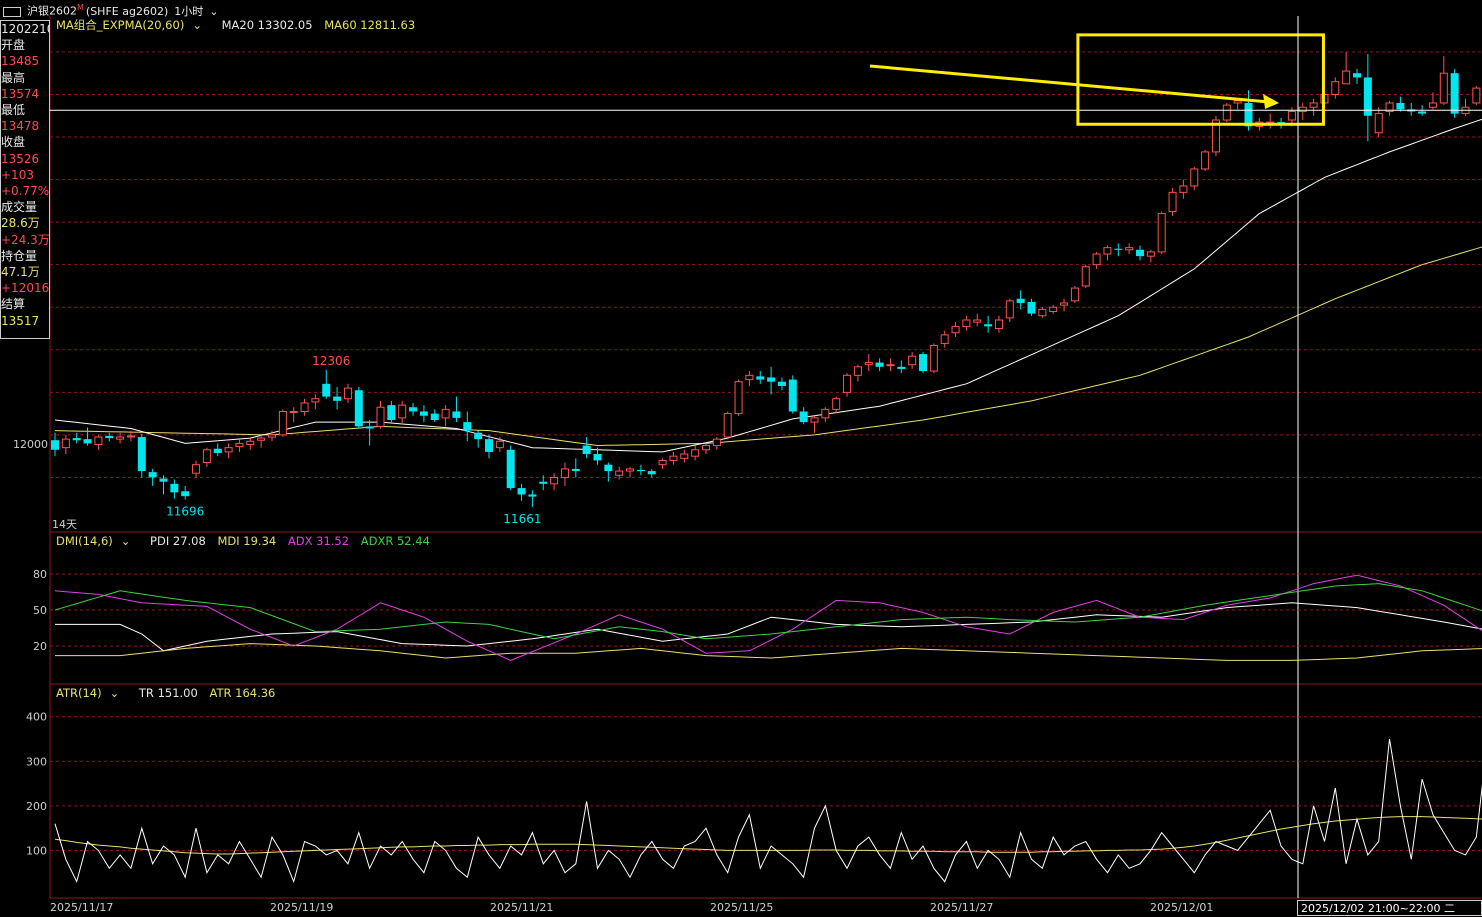 Image resolution: width=1482 pixels, height=917 pixels. Describe the element at coordinates (768, 627) in the screenshot. I see `dmi-pdi-line` at that location.